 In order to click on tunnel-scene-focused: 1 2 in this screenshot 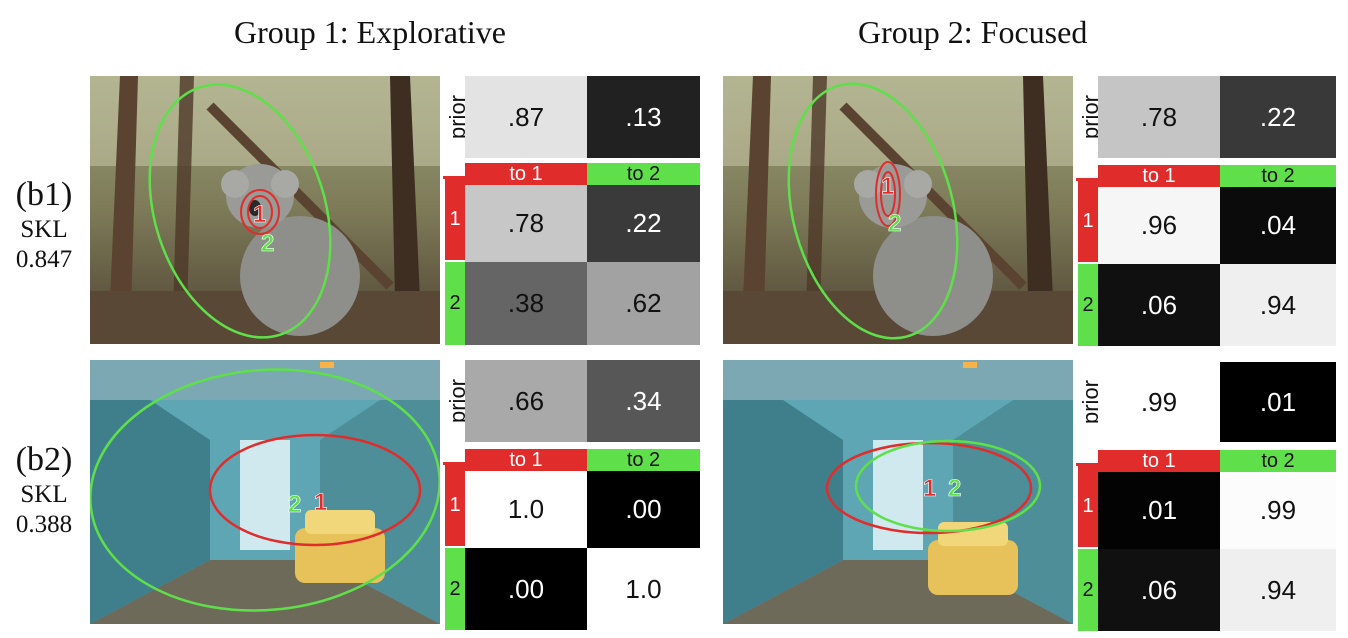, I will do `click(898, 492)`.